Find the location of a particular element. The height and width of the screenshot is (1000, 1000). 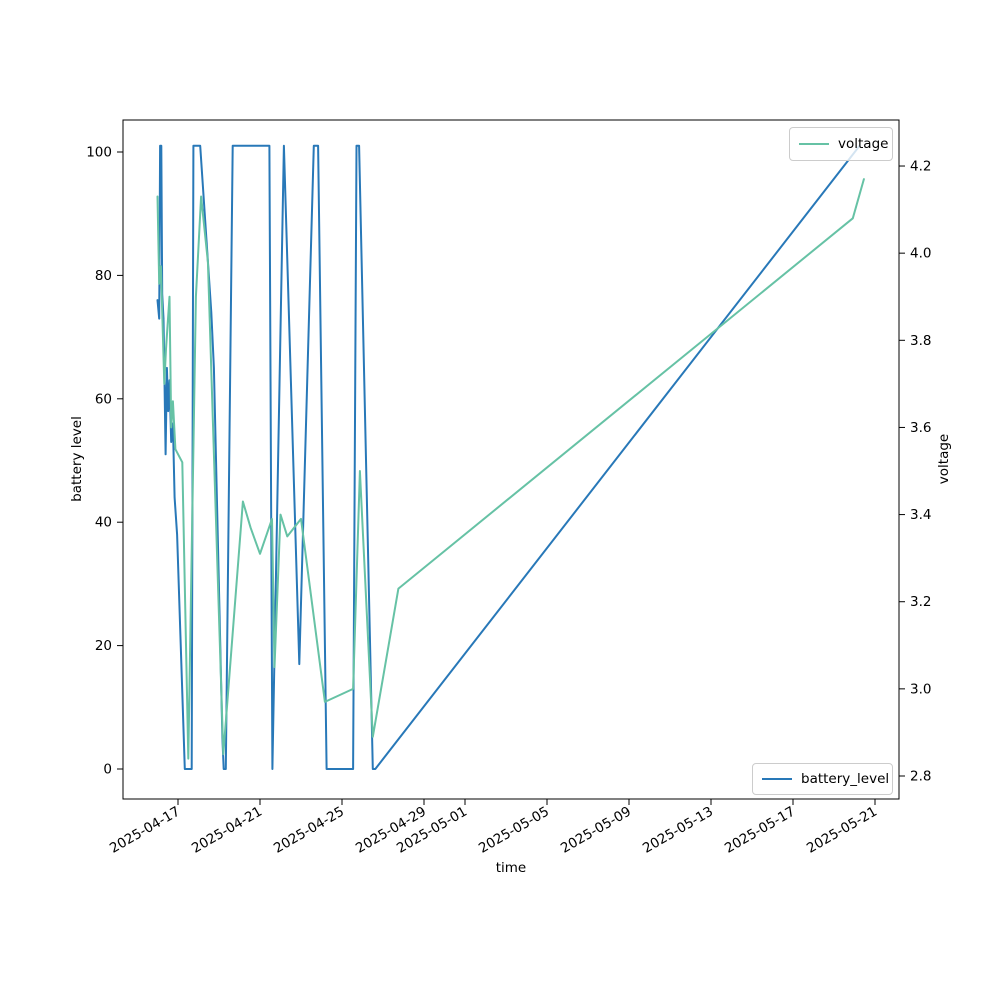

y-tick-label-right: 3.4 is located at coordinates (920, 515).